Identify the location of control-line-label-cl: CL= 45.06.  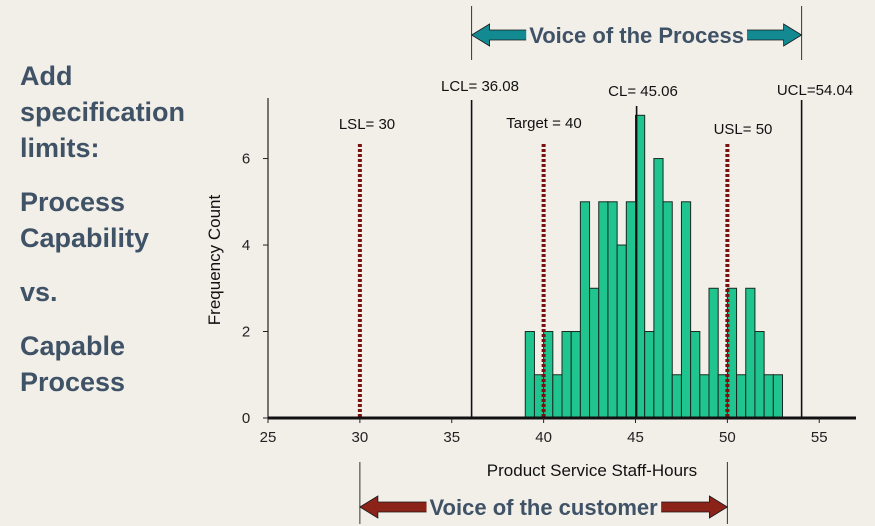
(643, 91).